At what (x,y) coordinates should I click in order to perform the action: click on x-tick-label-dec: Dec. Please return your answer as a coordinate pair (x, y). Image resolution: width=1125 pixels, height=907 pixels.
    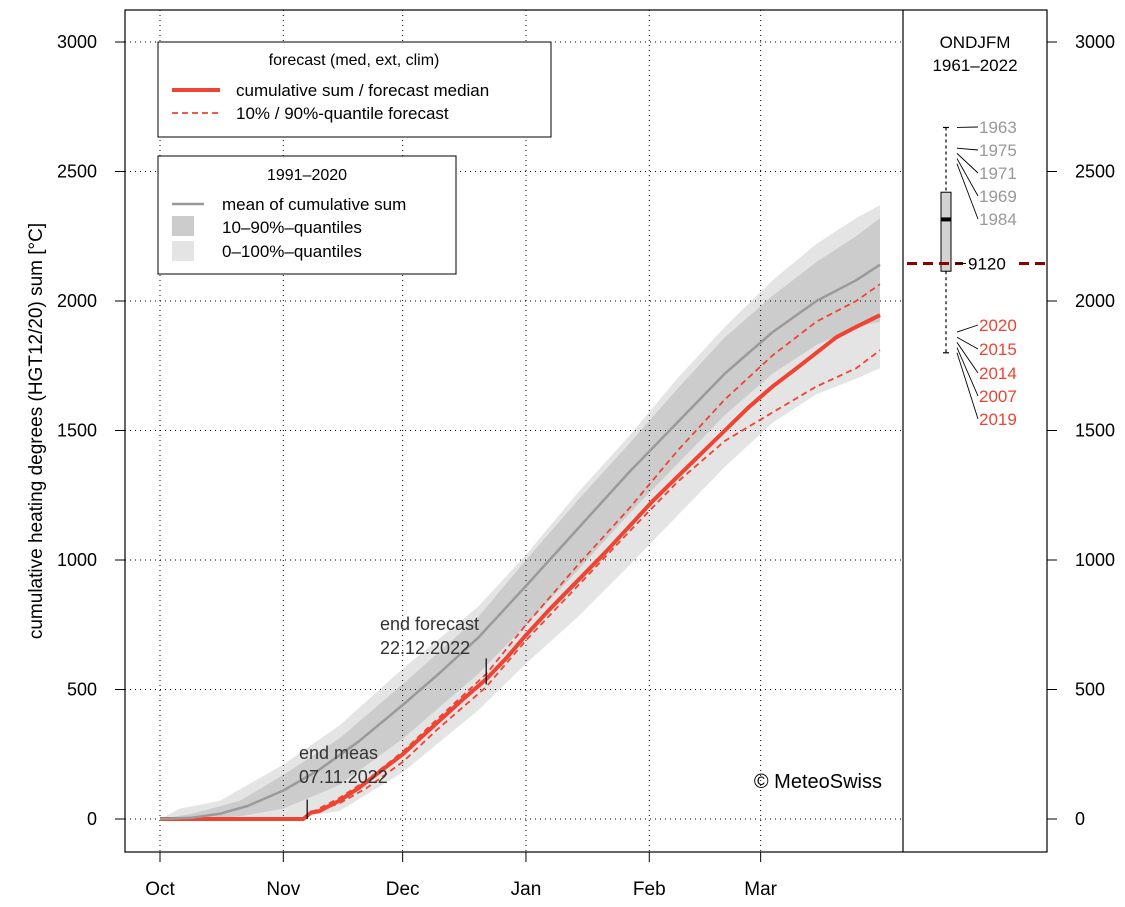
    Looking at the image, I should click on (403, 889).